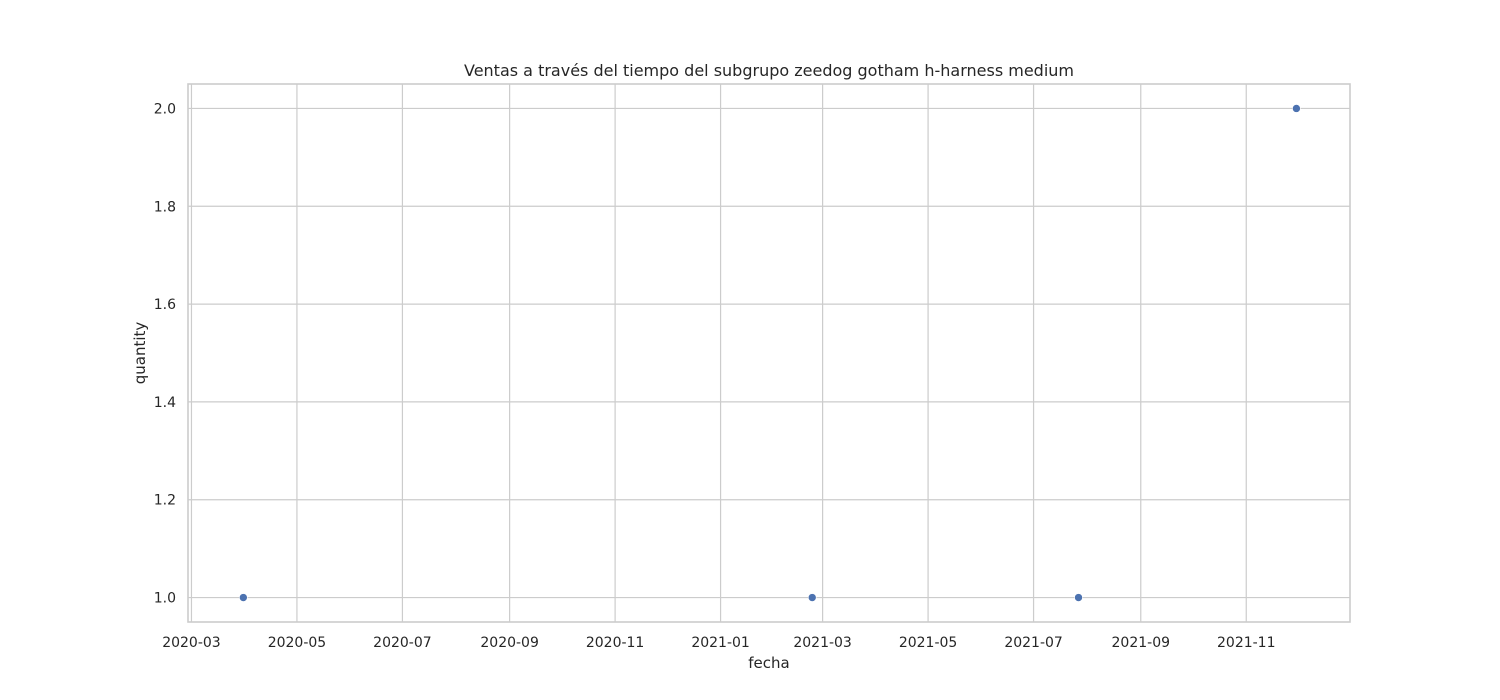 The width and height of the screenshot is (1500, 700). I want to click on x-tick-label: 2021-11, so click(1246, 643).